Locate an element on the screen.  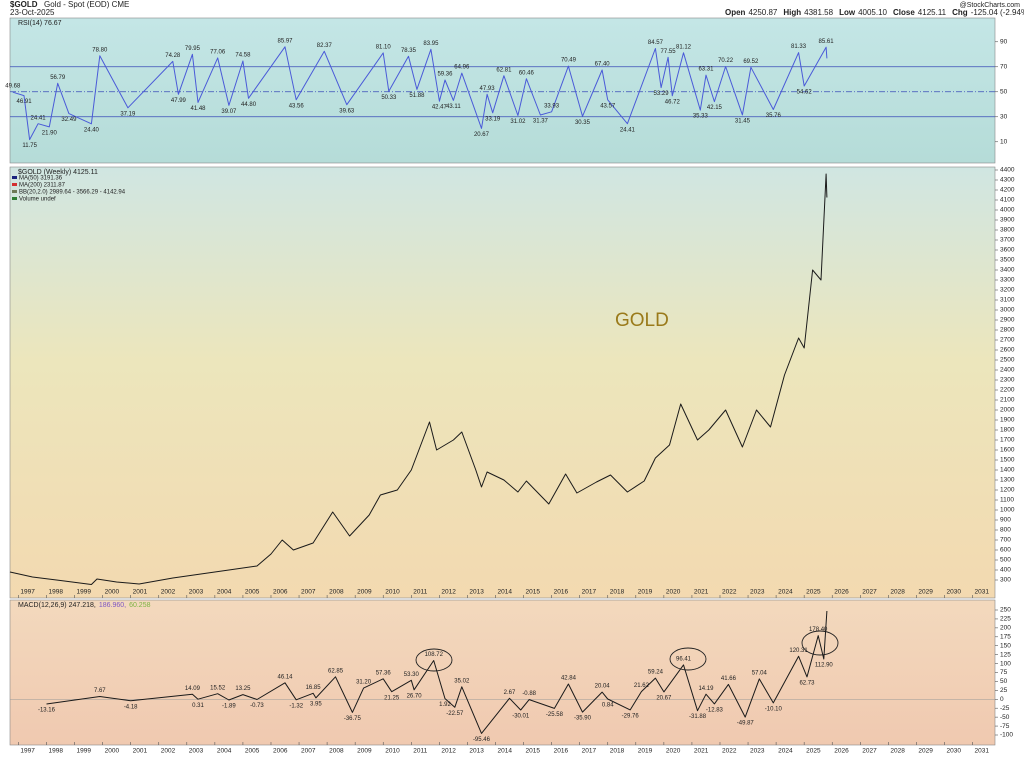
value-label: 63.31 is located at coordinates (706, 70).